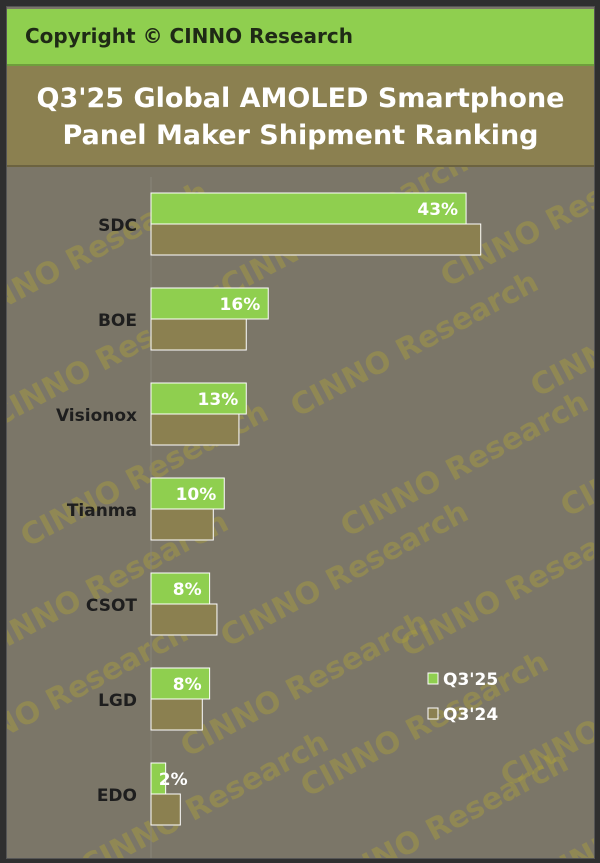  Describe the element at coordinates (300, 135) in the screenshot. I see `chart-title-line-2: Panel Maker Shipment Ranking` at that location.